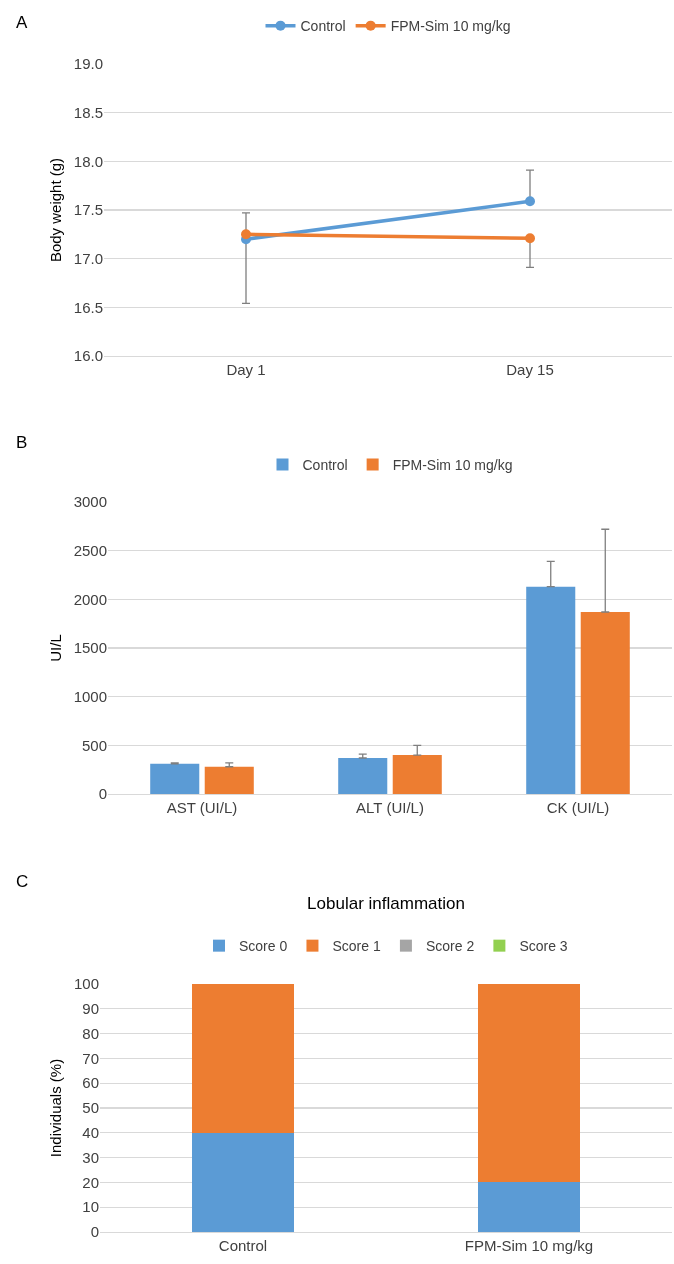 The width and height of the screenshot is (674, 1264). I want to click on x-tick-label: ALT (UI/L), so click(390, 808).